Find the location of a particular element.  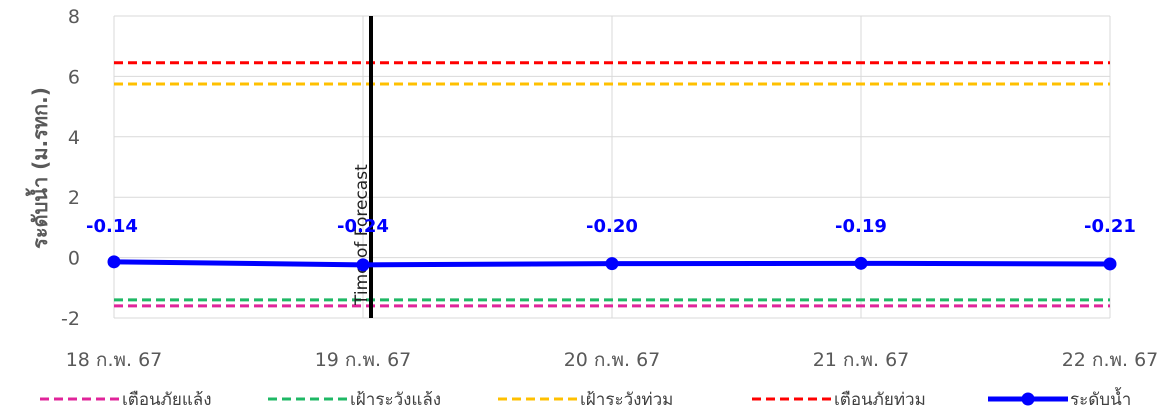

y-tick-label: 8 is located at coordinates (74, 17).